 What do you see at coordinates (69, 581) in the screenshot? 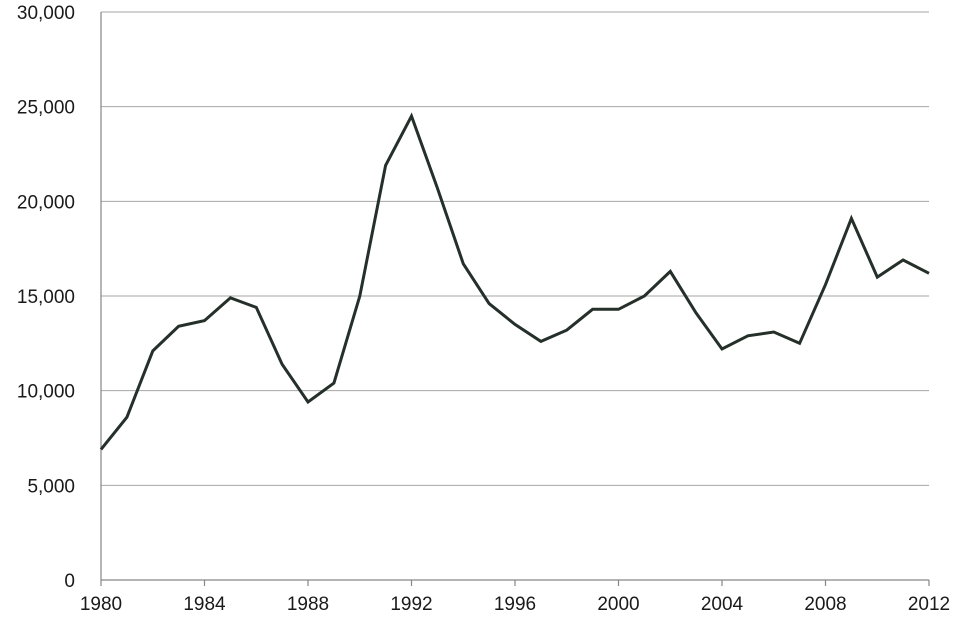
I see `y-tick-label: 0` at bounding box center [69, 581].